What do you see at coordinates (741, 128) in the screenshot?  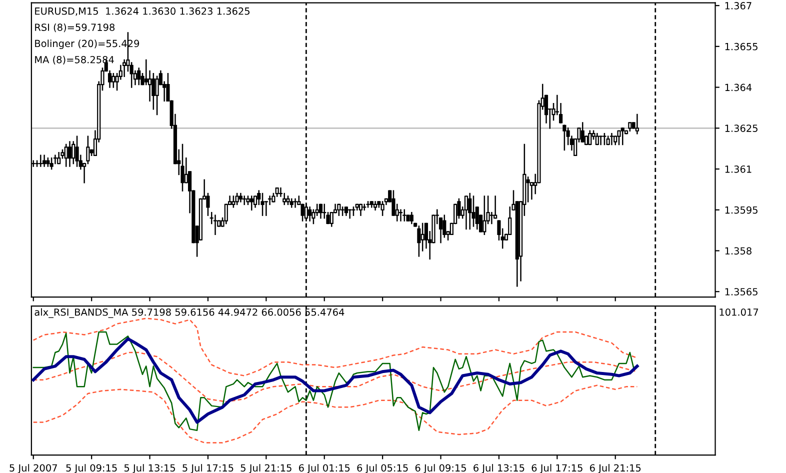 I see `y-tick-label: 1.3625` at bounding box center [741, 128].